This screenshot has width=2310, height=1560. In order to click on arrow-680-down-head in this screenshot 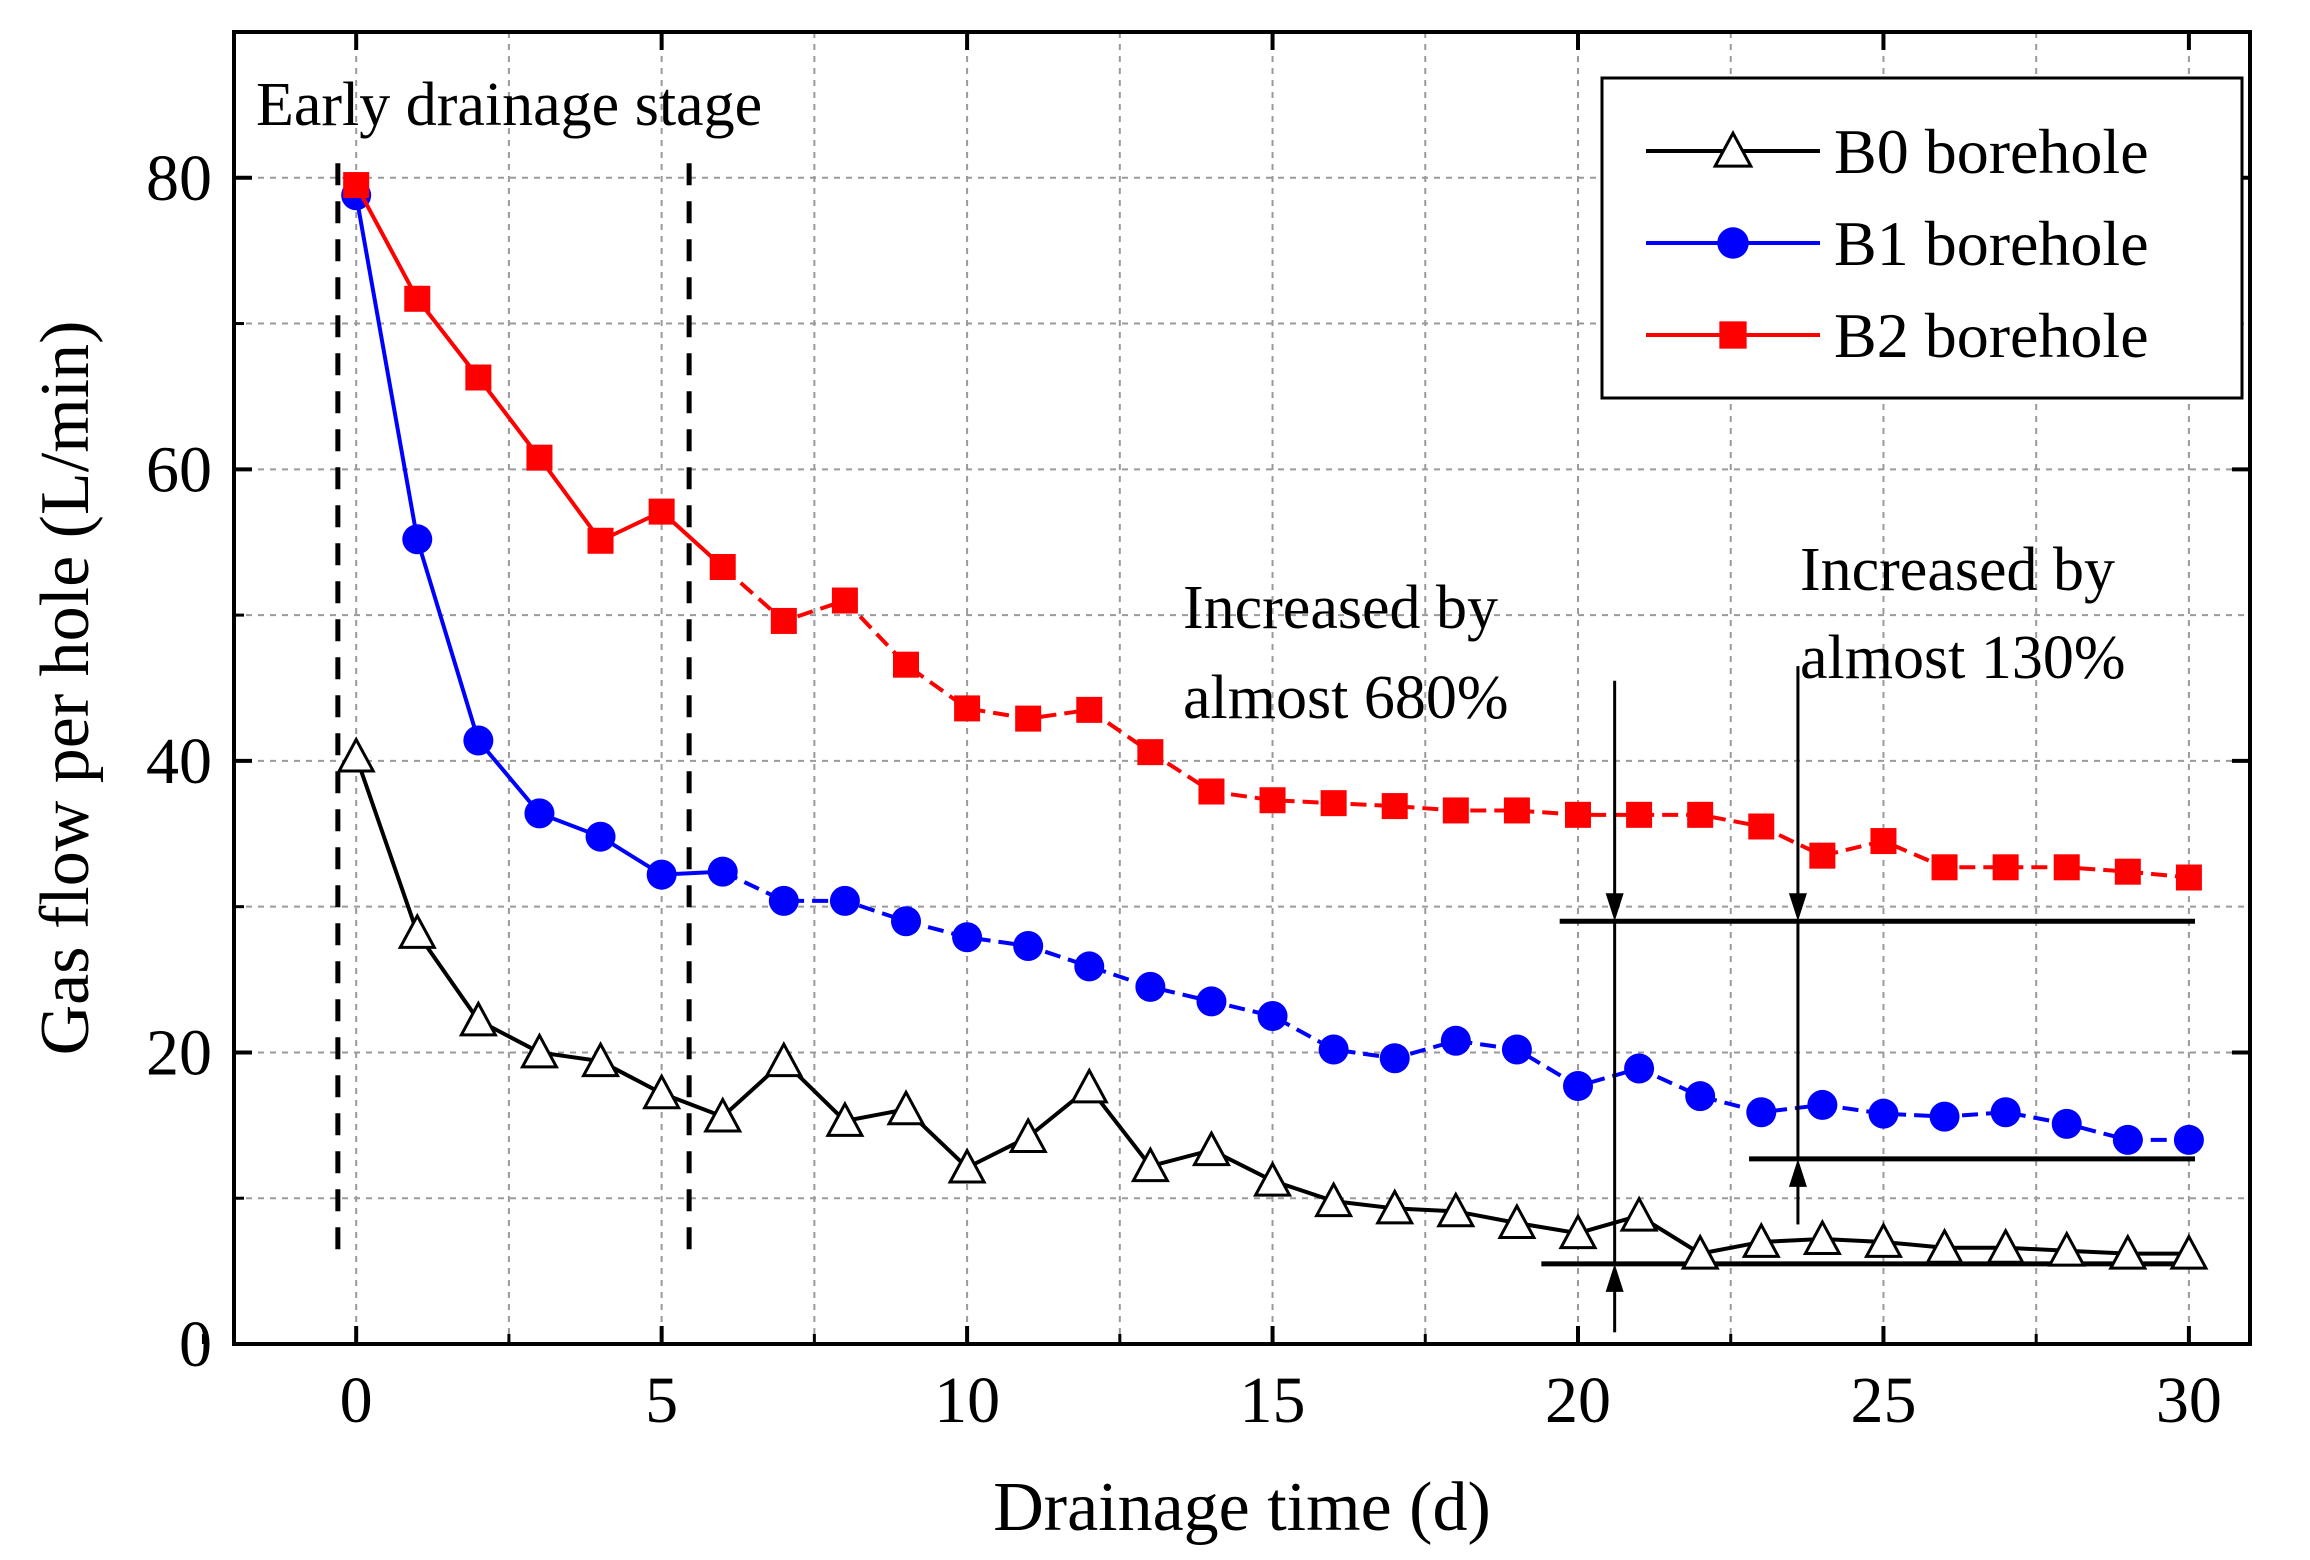, I will do `click(1614, 907)`.